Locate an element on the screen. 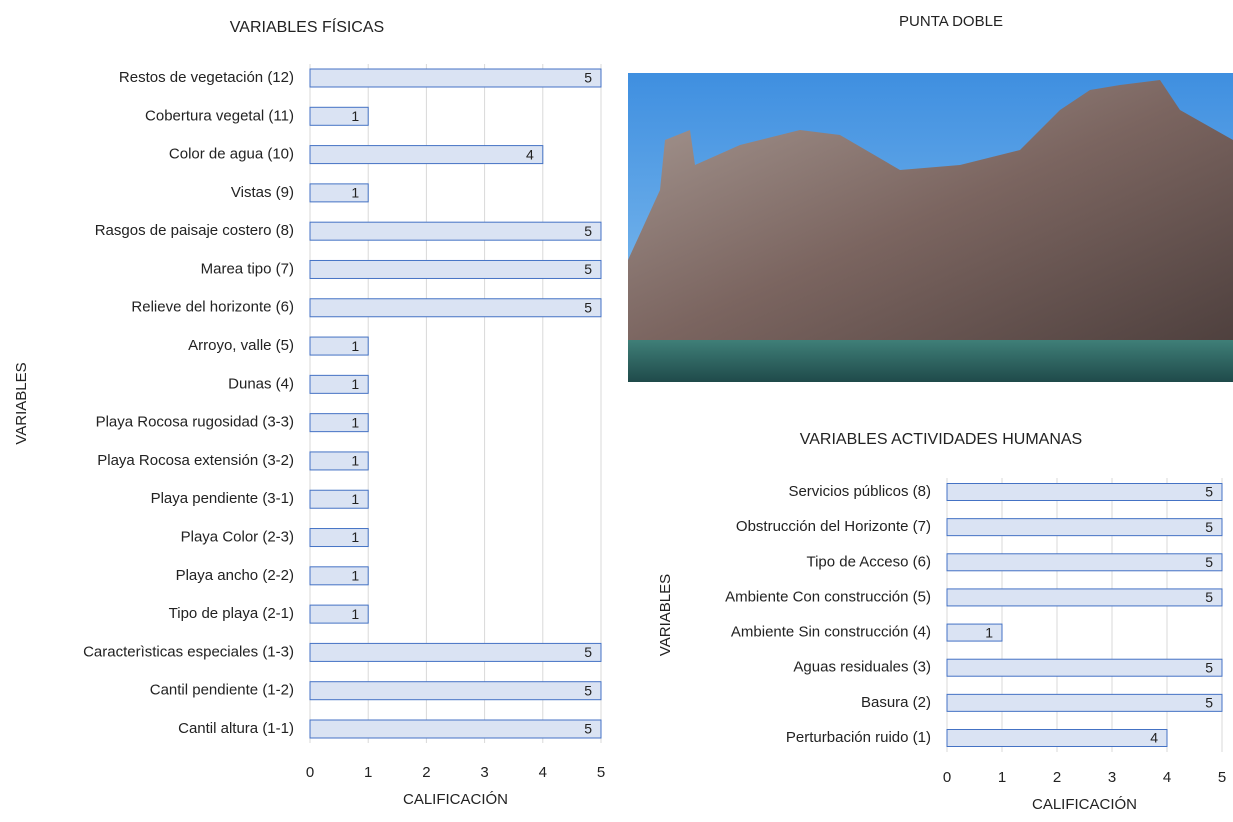 The image size is (1233, 822). y-tick-label: Obstrucción del Horizonte (7) is located at coordinates (833, 526).